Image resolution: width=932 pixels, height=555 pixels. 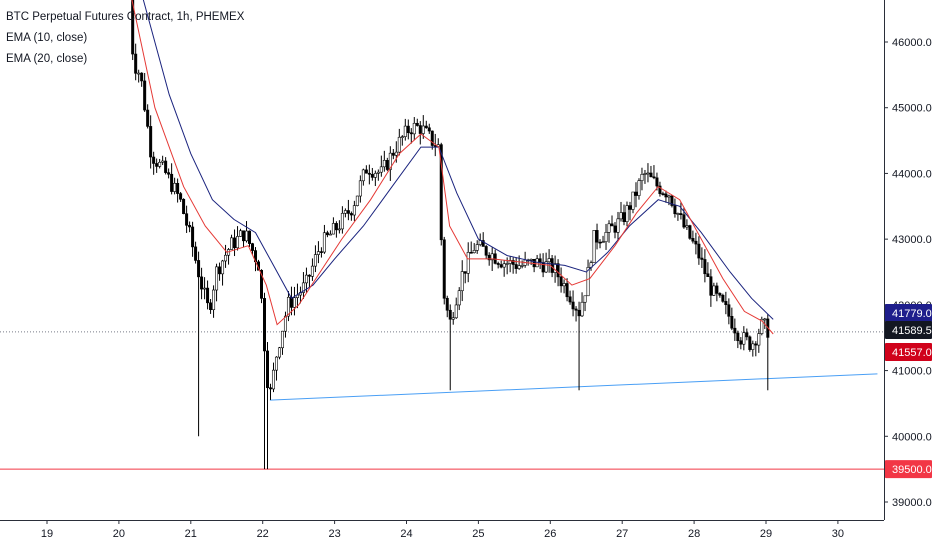 I want to click on price-axis-bg, so click(x=908, y=275).